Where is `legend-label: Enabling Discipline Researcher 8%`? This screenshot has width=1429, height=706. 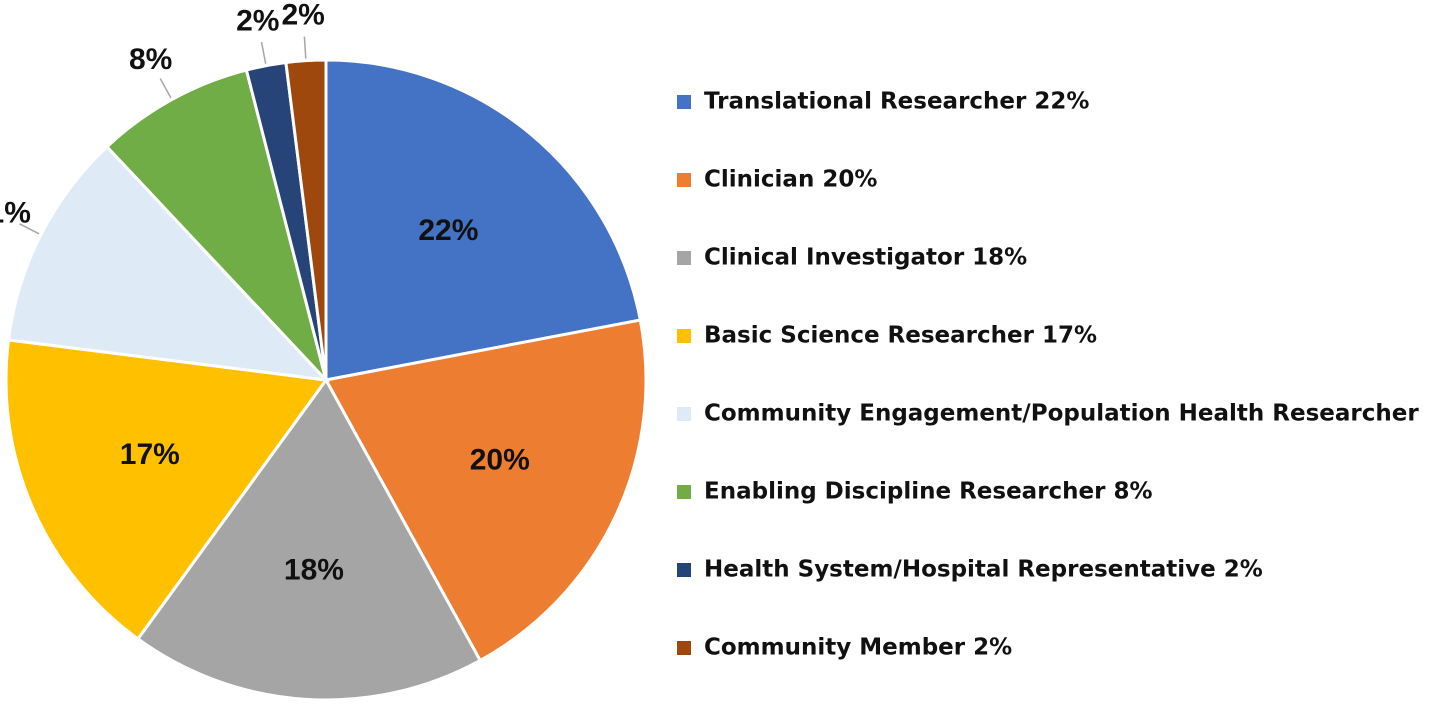
legend-label: Enabling Discipline Researcher 8% is located at coordinates (928, 492).